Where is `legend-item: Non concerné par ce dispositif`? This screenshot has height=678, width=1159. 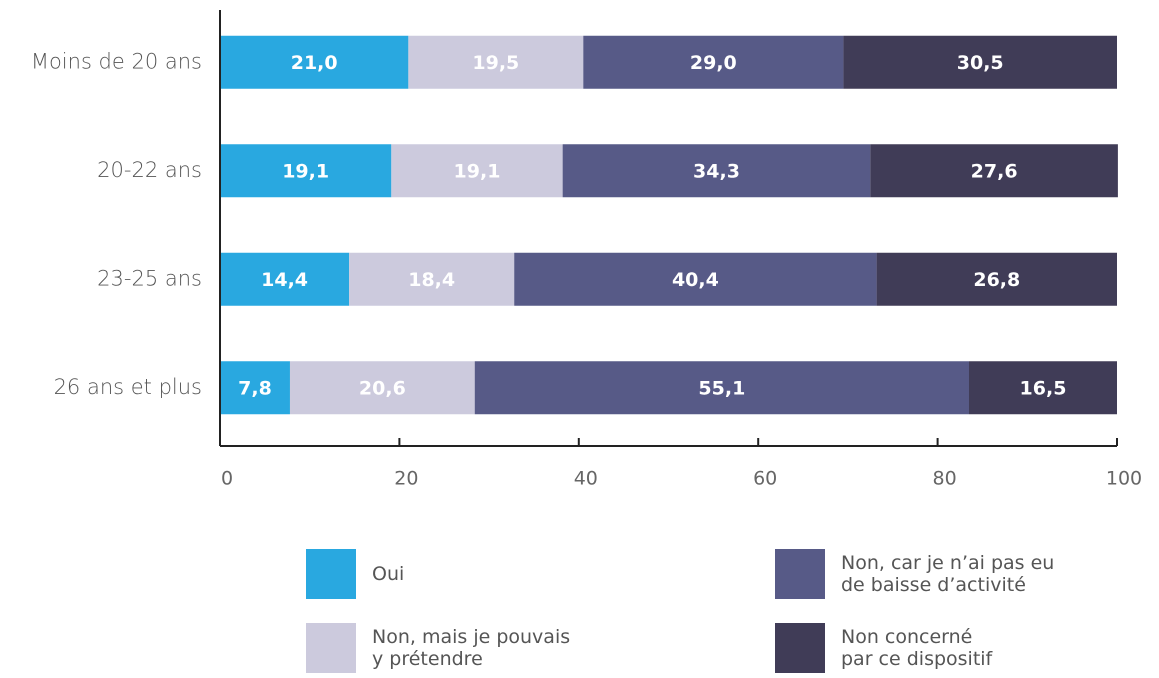 legend-item: Non concerné par ce dispositif is located at coordinates (883, 648).